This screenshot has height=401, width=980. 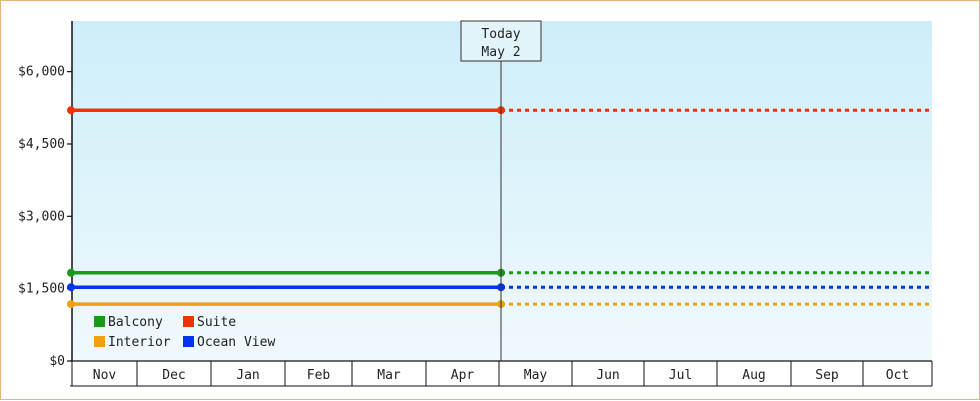 I want to click on y-tick-label: $4,500, so click(x=41, y=144).